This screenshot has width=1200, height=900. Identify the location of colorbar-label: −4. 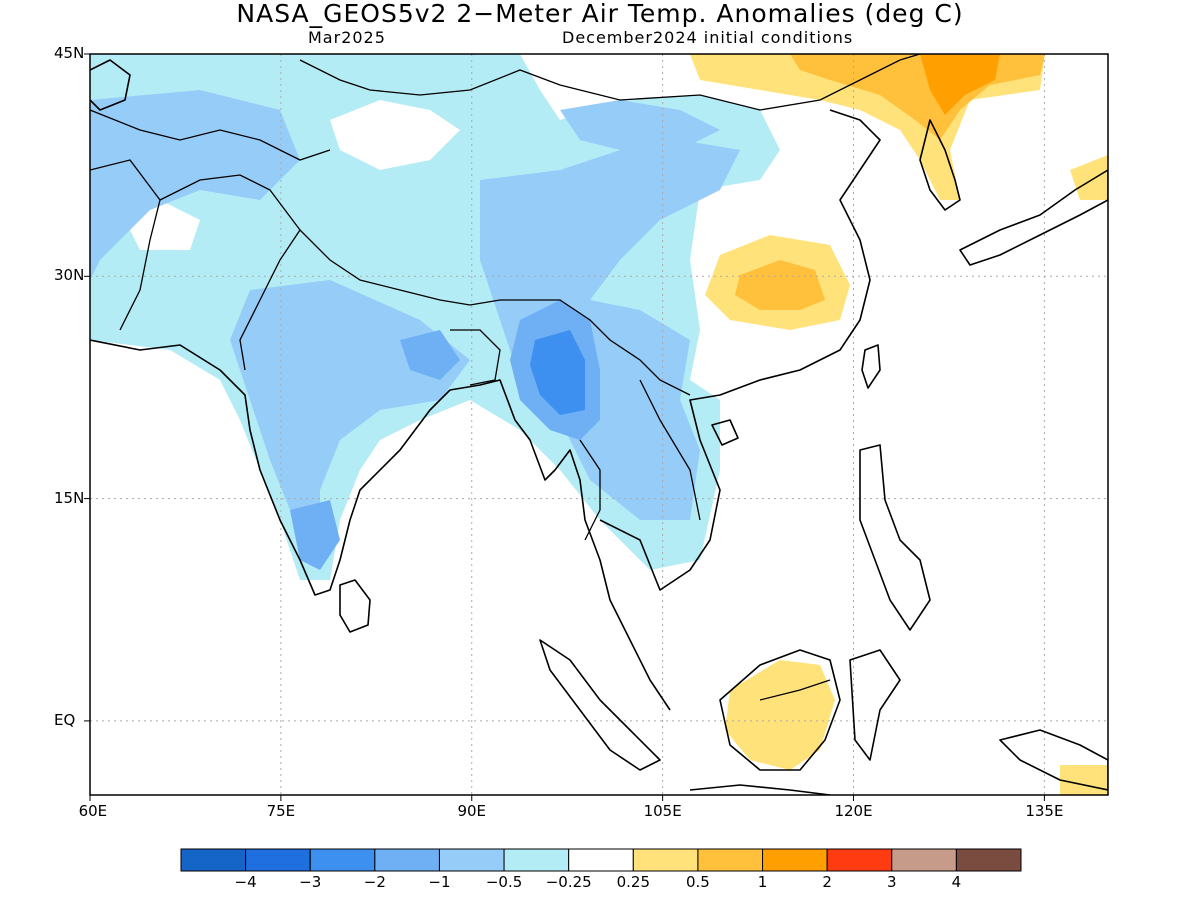
(245, 882).